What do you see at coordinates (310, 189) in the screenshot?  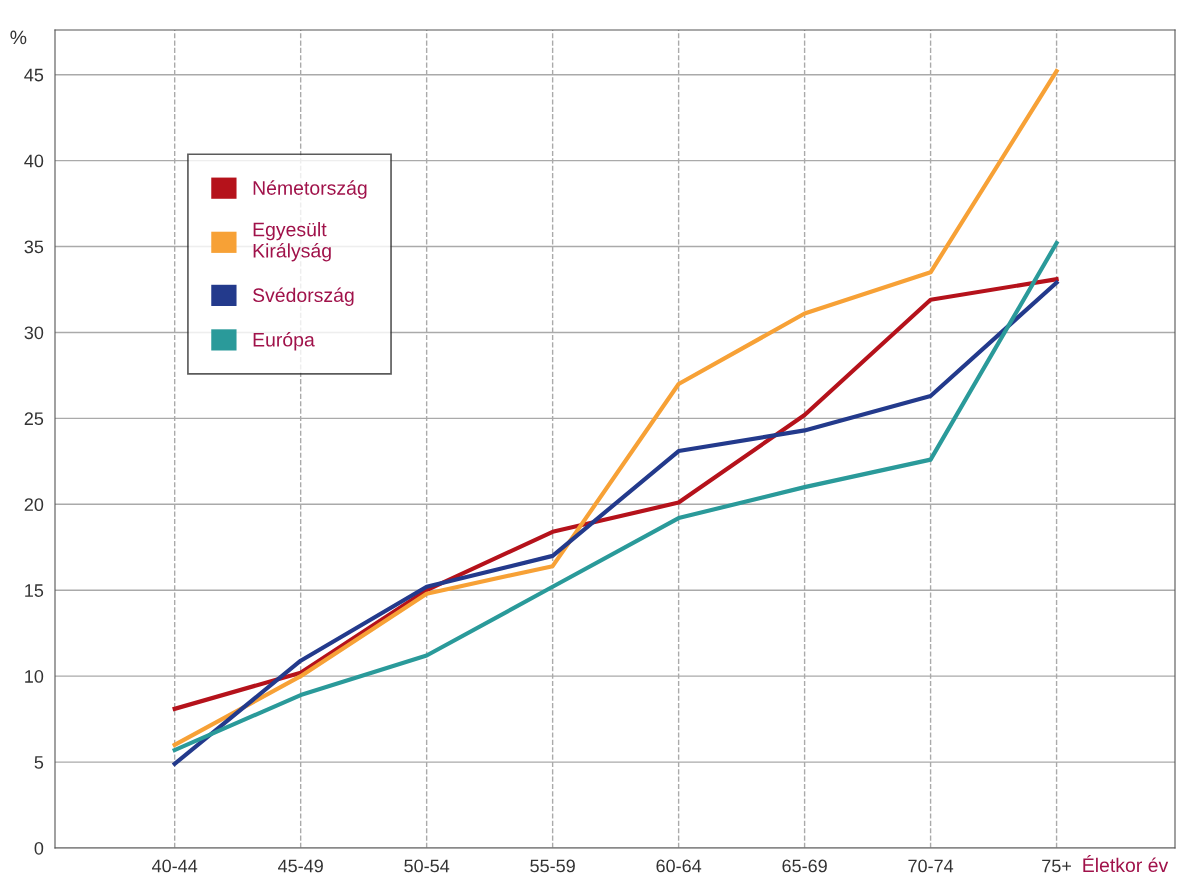 I see `legend-label: Németország` at bounding box center [310, 189].